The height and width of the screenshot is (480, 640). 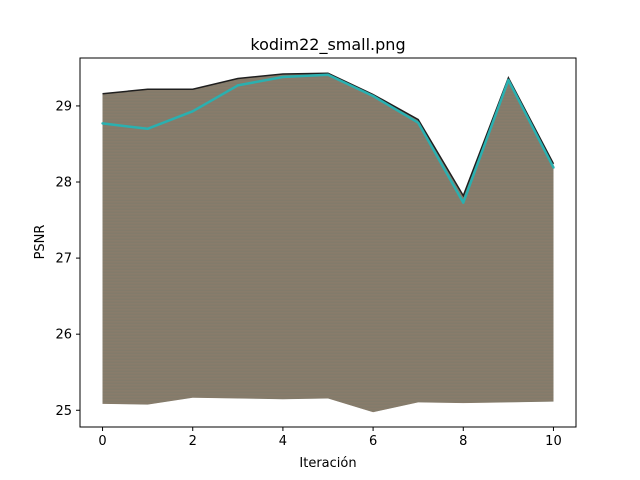 I want to click on y-tick-label: 25, so click(x=63, y=411).